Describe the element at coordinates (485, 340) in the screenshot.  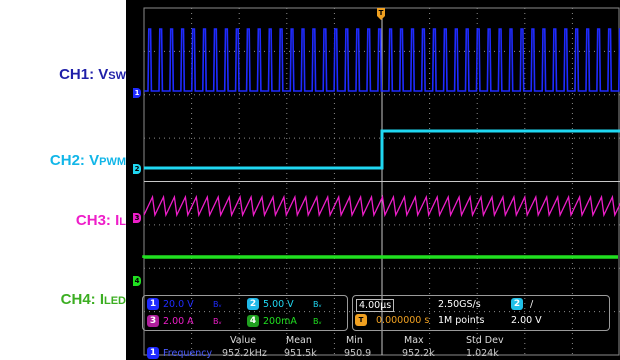
I see `measurement-header-std-dev: Std Dev` at that location.